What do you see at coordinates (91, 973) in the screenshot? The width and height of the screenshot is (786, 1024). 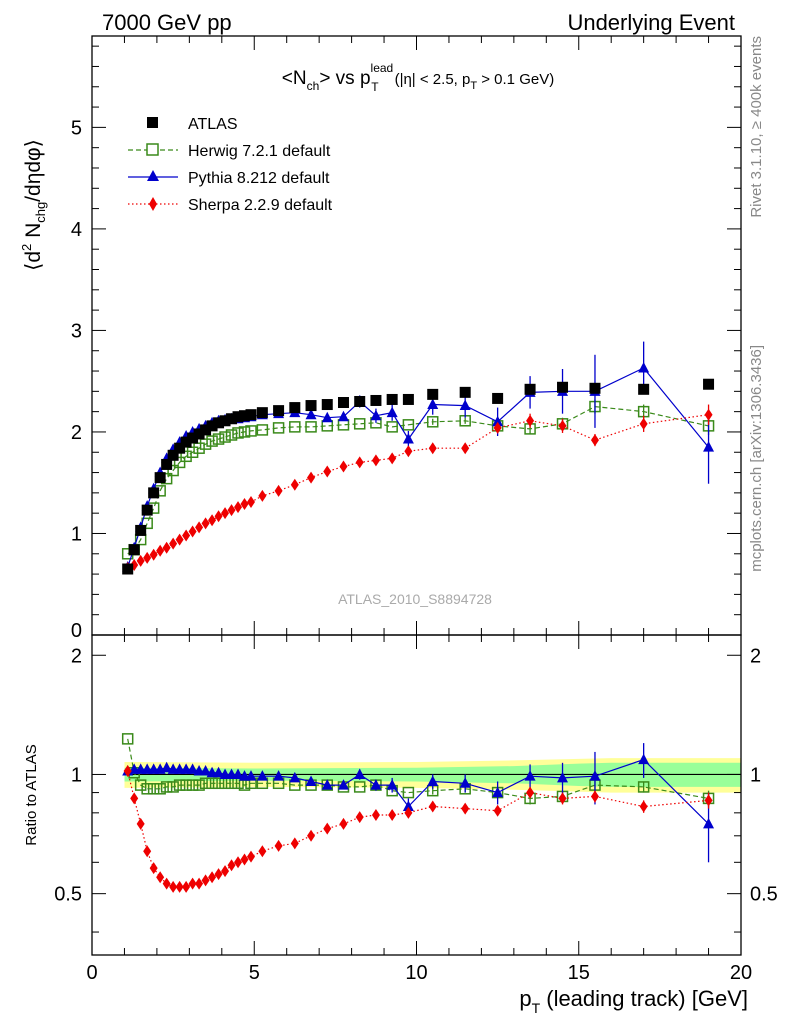 I see `x-tick-label: 0` at bounding box center [91, 973].